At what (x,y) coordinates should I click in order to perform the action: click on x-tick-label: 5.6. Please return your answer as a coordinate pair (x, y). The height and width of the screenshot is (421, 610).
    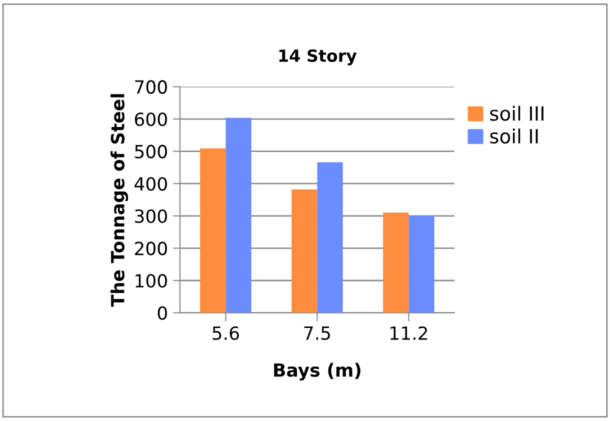
    Looking at the image, I should click on (225, 333).